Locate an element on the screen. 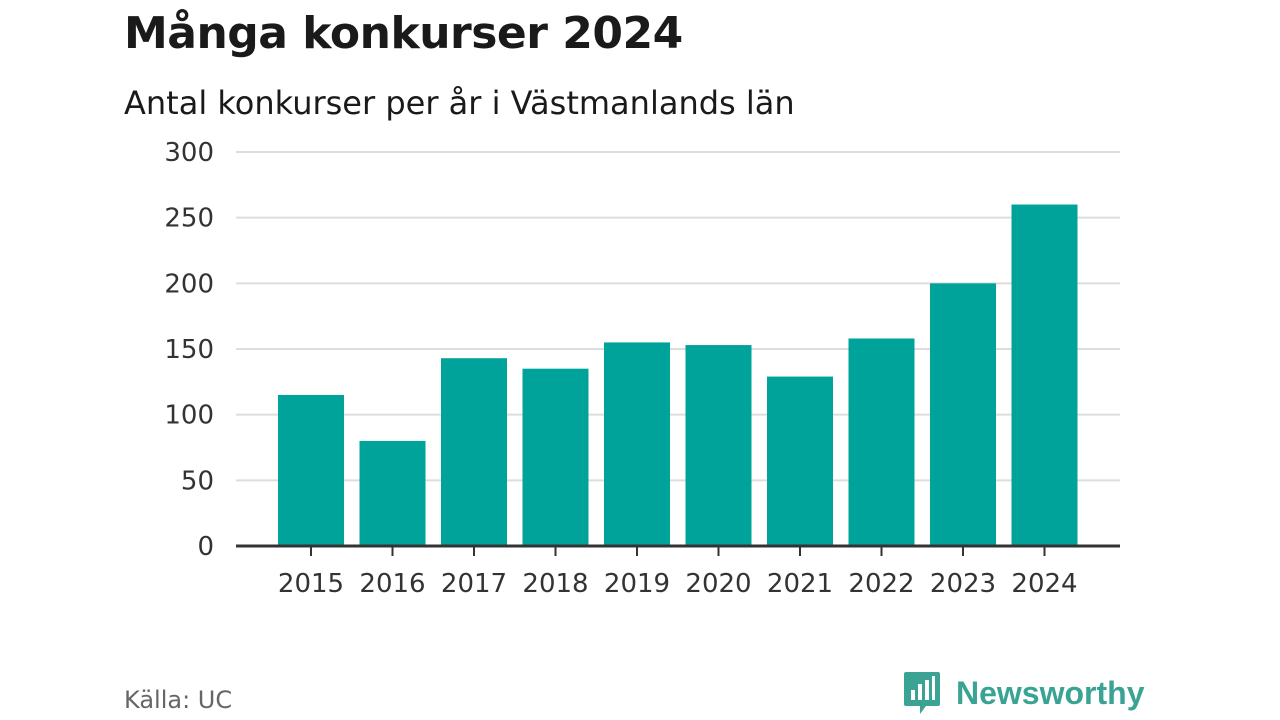 The image size is (1280, 720). y-tick-label: 200 is located at coordinates (189, 284).